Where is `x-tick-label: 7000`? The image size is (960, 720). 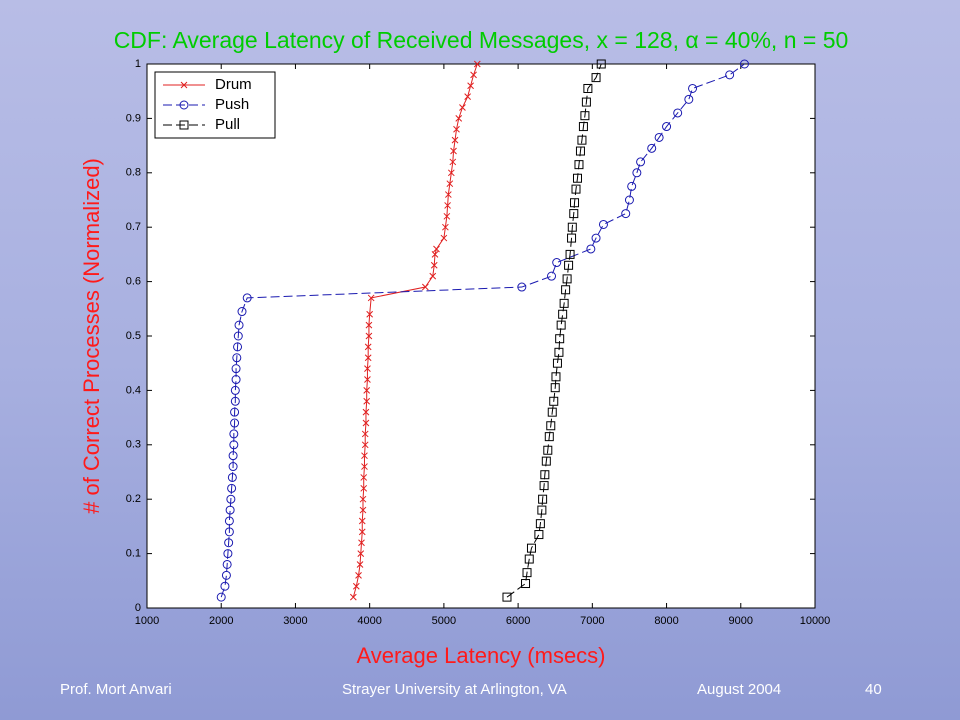
x-tick-label: 7000 is located at coordinates (592, 621).